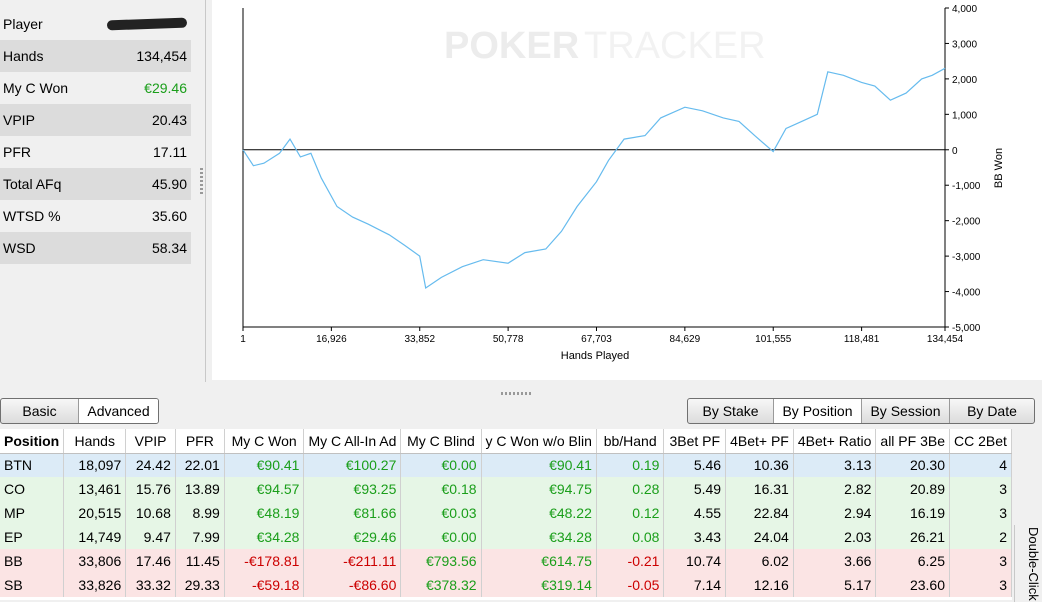  What do you see at coordinates (964, 115) in the screenshot?
I see `y-tick-label: 1,000` at bounding box center [964, 115].